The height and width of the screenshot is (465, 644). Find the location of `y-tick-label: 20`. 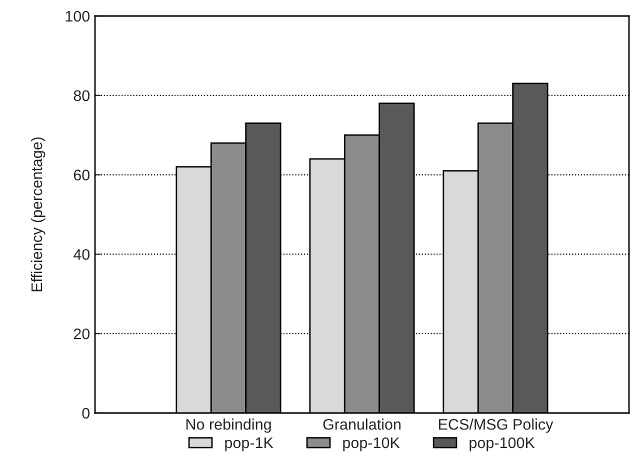

y-tick-label: 20 is located at coordinates (82, 334).